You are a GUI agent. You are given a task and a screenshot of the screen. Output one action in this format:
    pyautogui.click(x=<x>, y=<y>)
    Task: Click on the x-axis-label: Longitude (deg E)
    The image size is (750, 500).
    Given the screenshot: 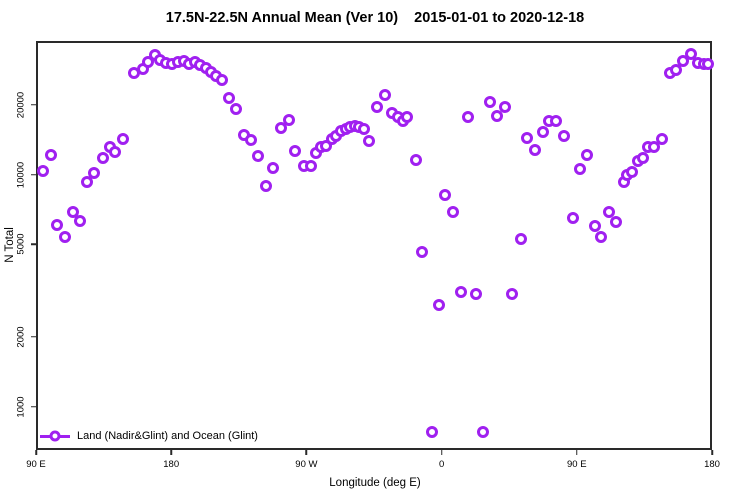 What is the action you would take?
    pyautogui.click(x=375, y=483)
    